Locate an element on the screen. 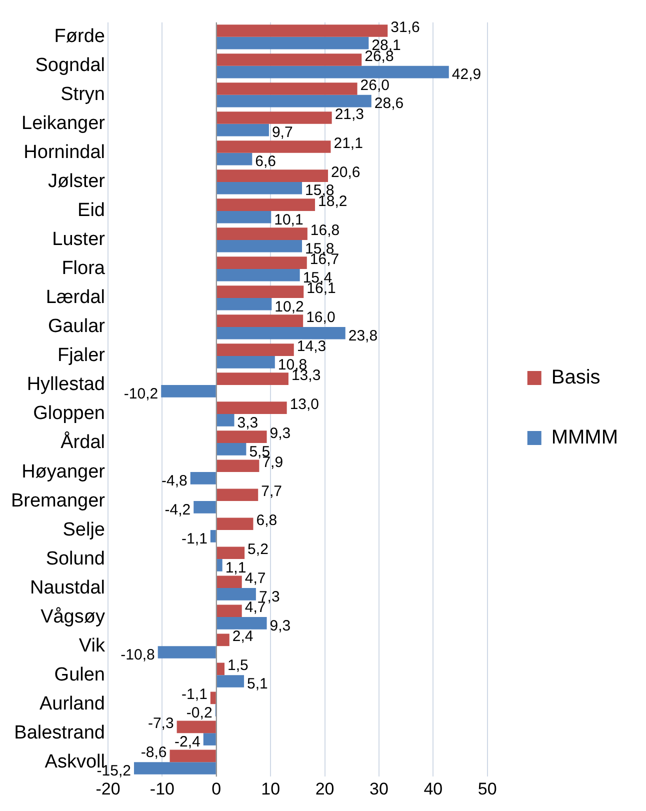 The height and width of the screenshot is (811, 646). y-tick-label: Naustdal is located at coordinates (67, 587).